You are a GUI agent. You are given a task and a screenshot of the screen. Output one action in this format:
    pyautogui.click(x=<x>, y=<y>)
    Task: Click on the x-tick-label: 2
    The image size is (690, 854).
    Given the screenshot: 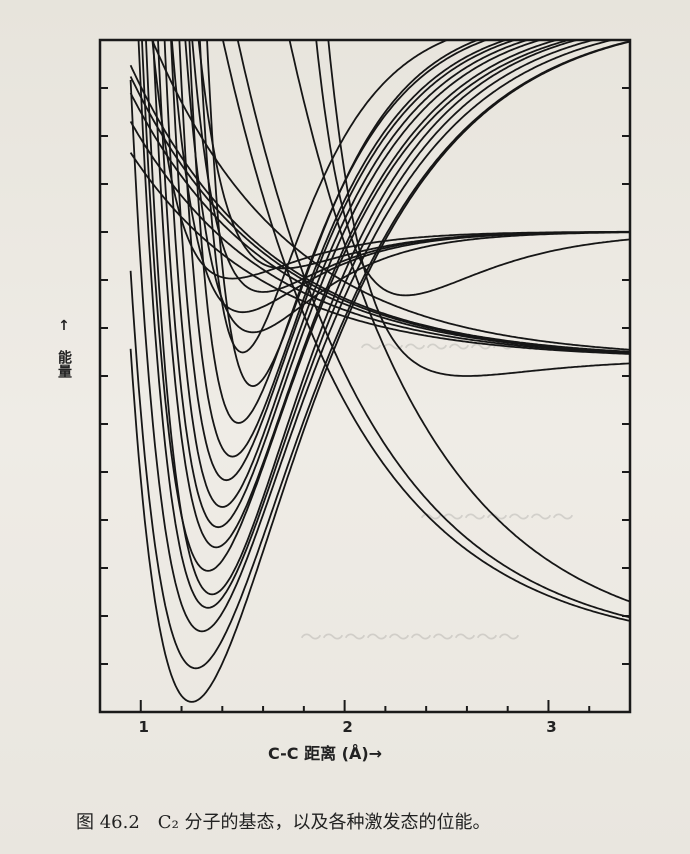 What is the action you would take?
    pyautogui.click(x=347, y=727)
    